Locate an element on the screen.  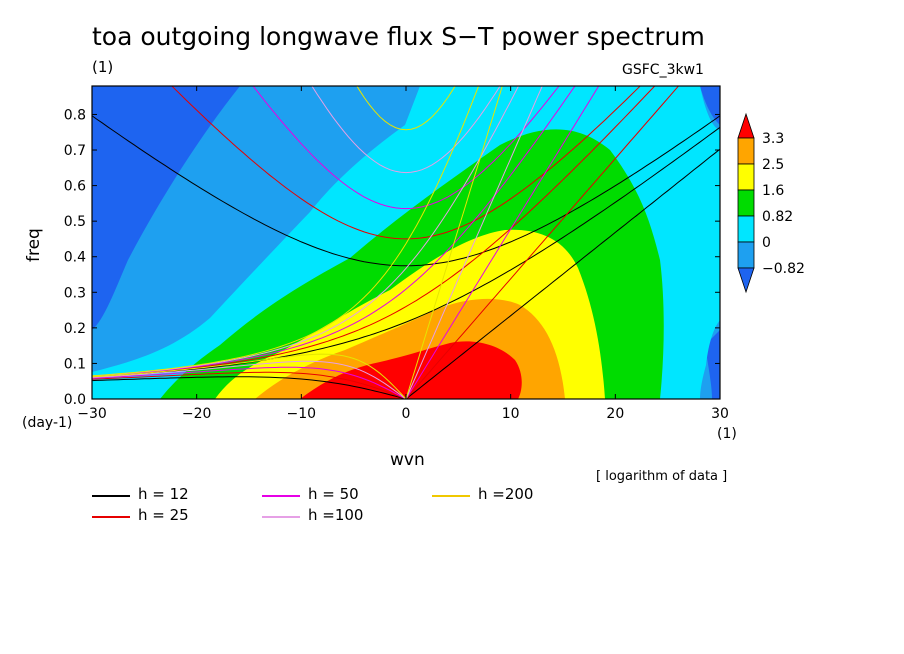
x-axis-label: wvn is located at coordinates (407, 460).